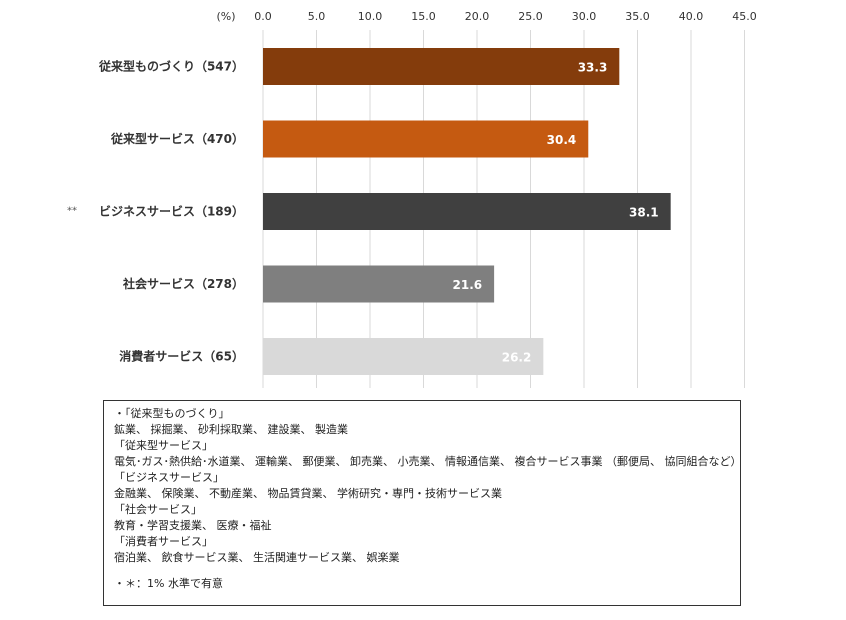  I want to click on note-line: 「従来型サービス」, so click(163, 445).